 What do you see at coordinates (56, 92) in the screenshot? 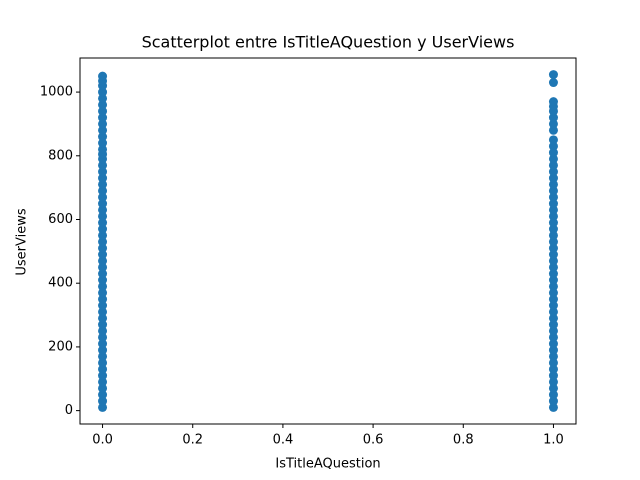
I see `y-tick-label: 1000` at bounding box center [56, 92].